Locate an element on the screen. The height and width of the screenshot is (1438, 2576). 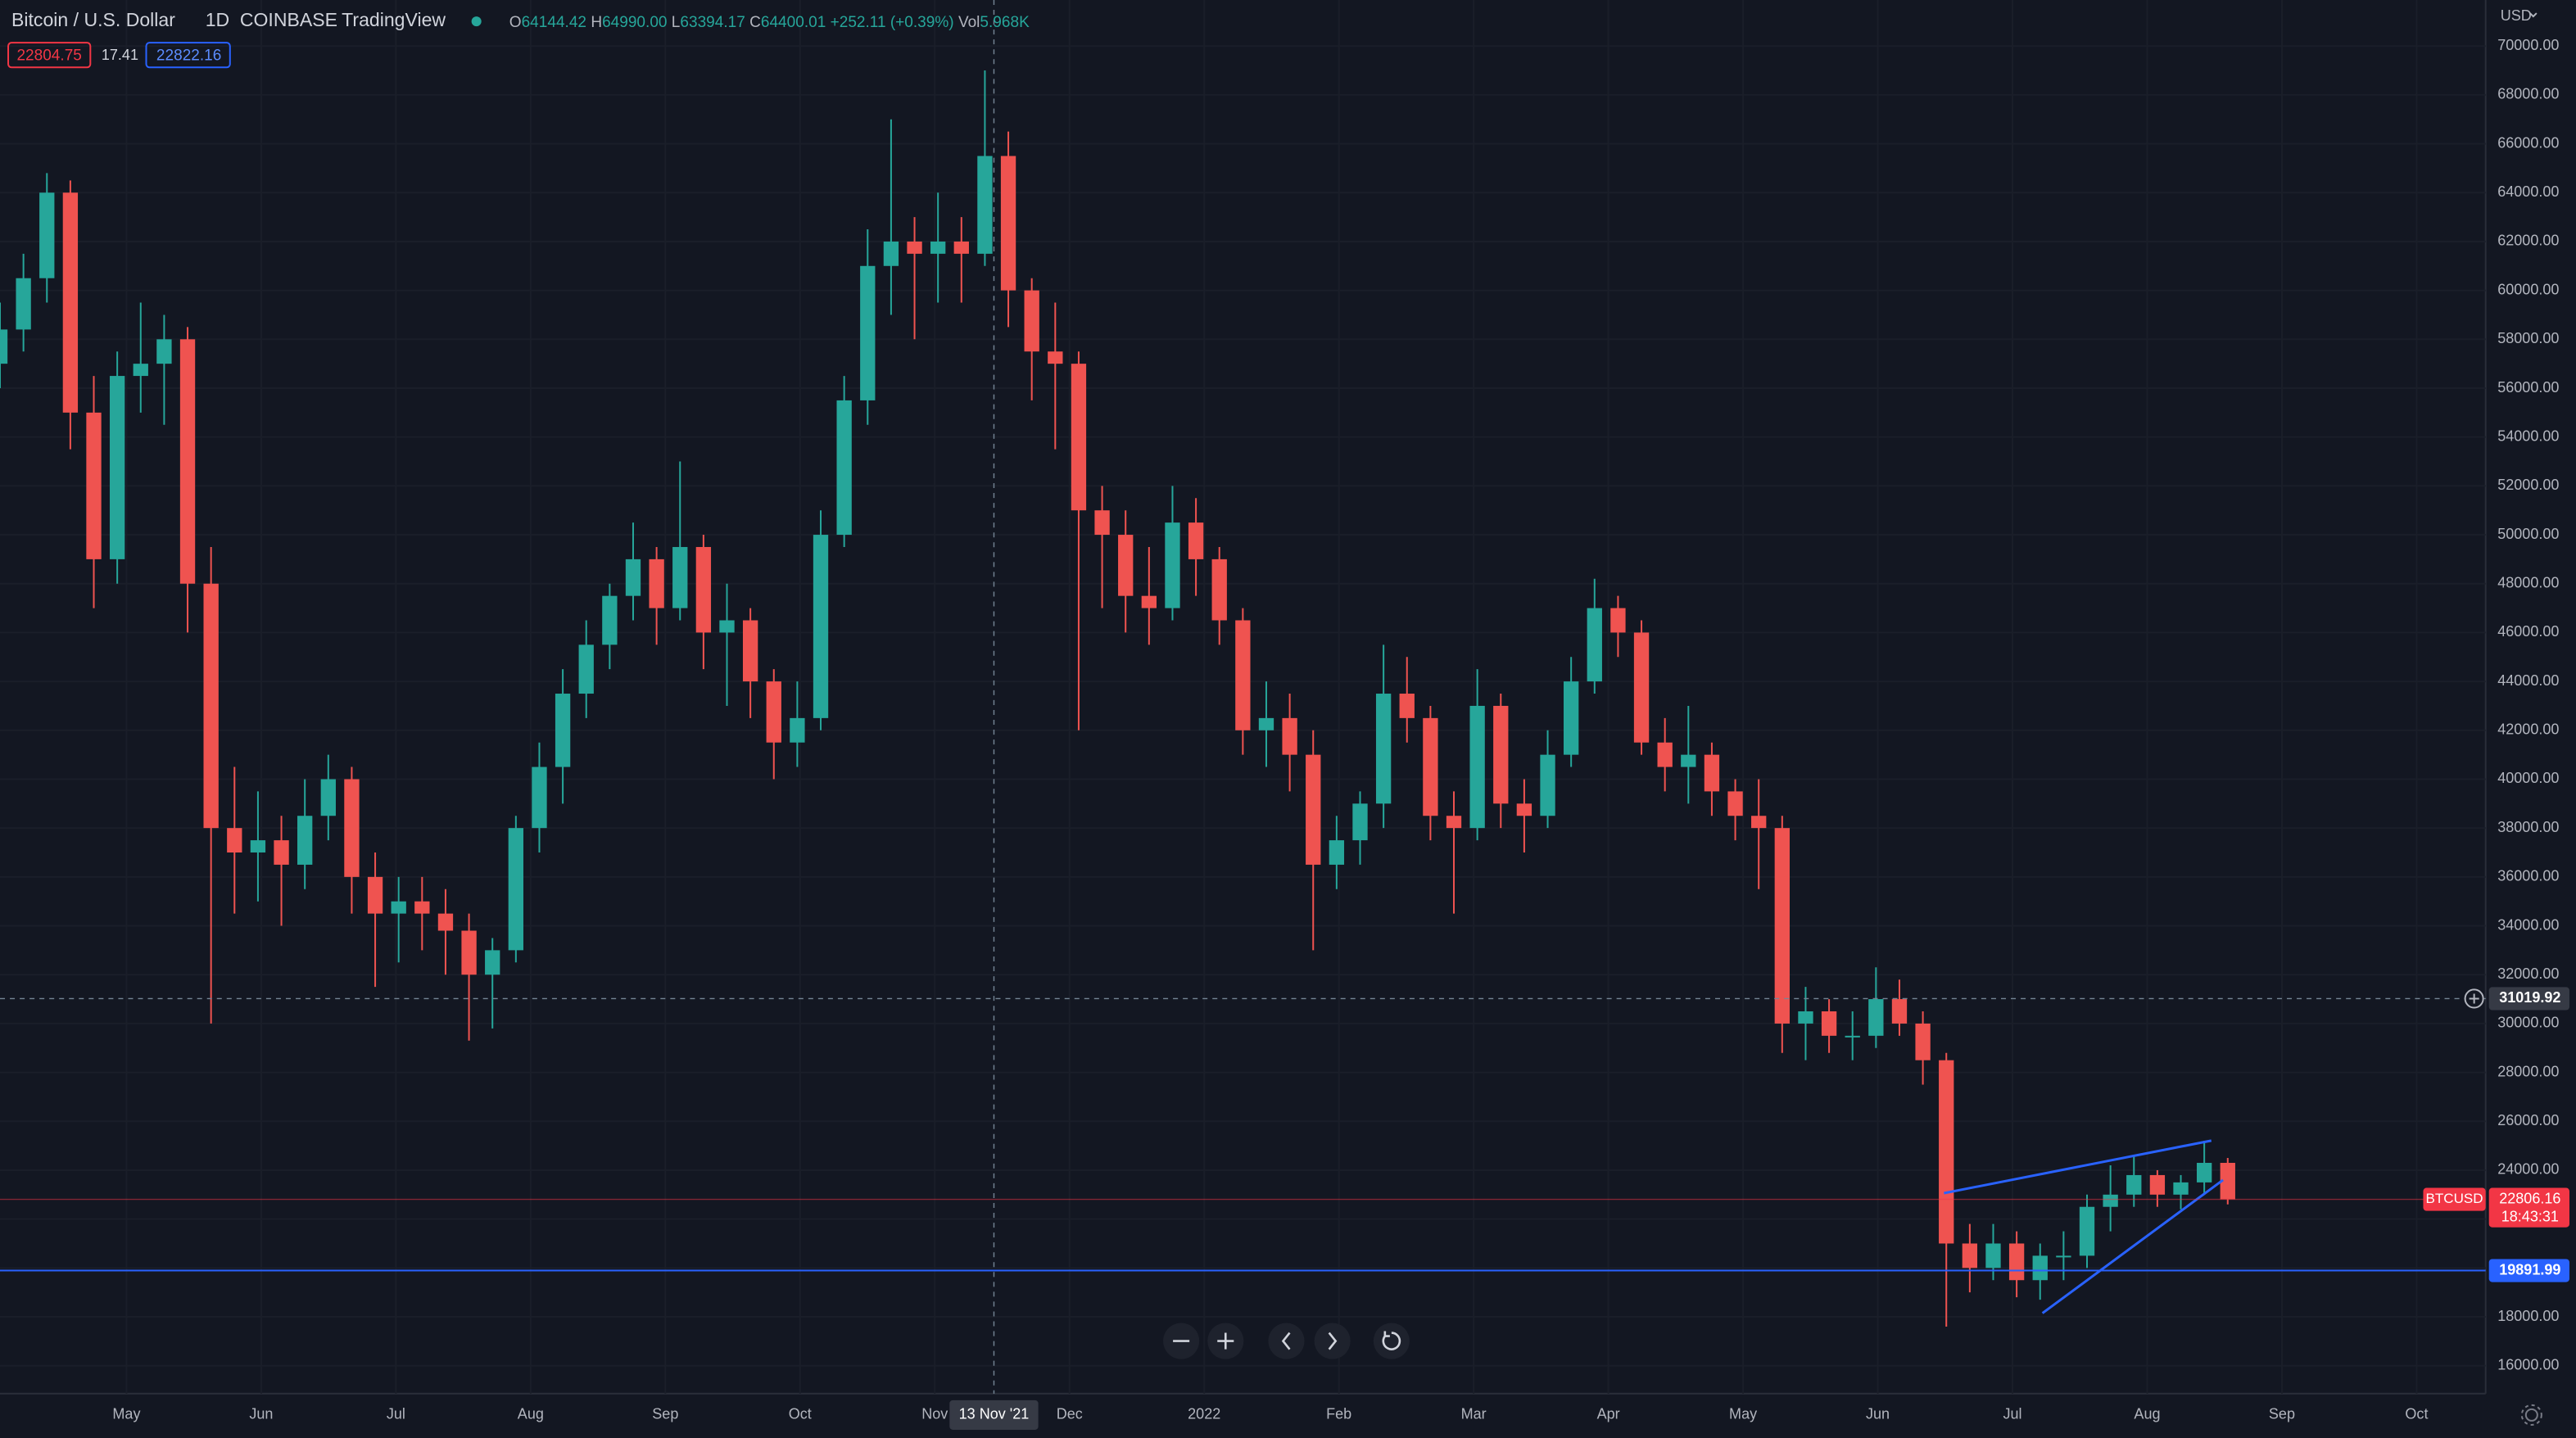
y-tick-label: 26000.00 is located at coordinates (2528, 1120).